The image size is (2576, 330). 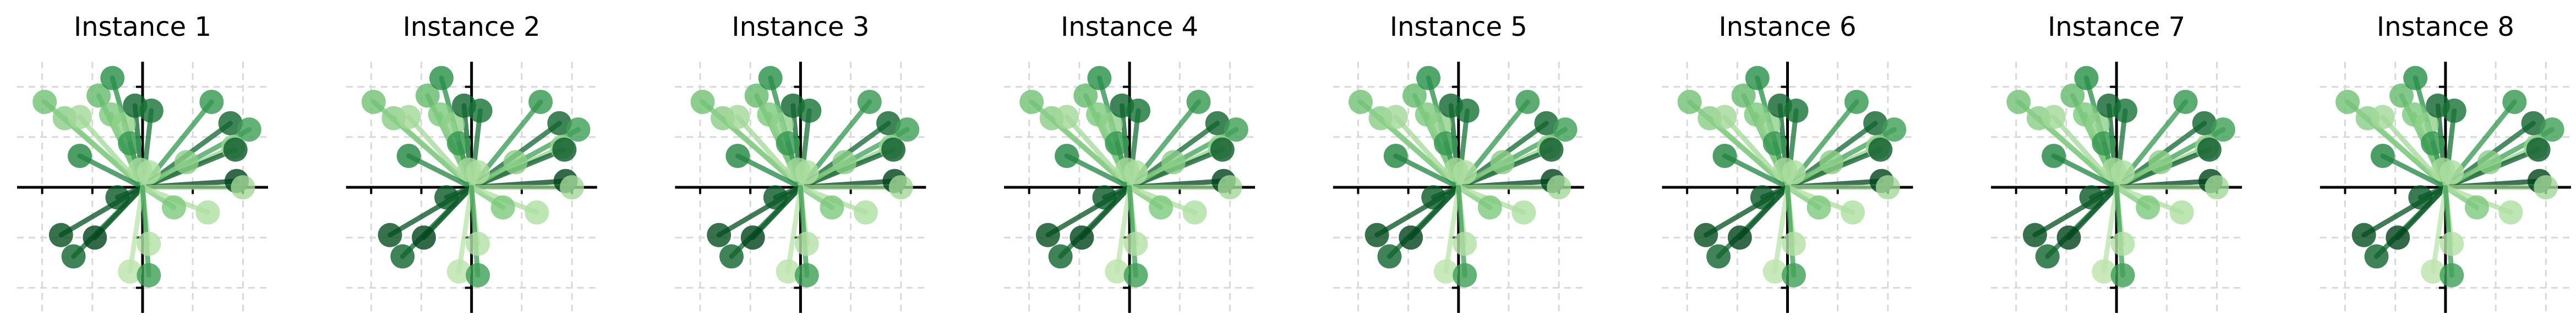 I want to click on panel-8: Instance 8, so click(x=2446, y=162).